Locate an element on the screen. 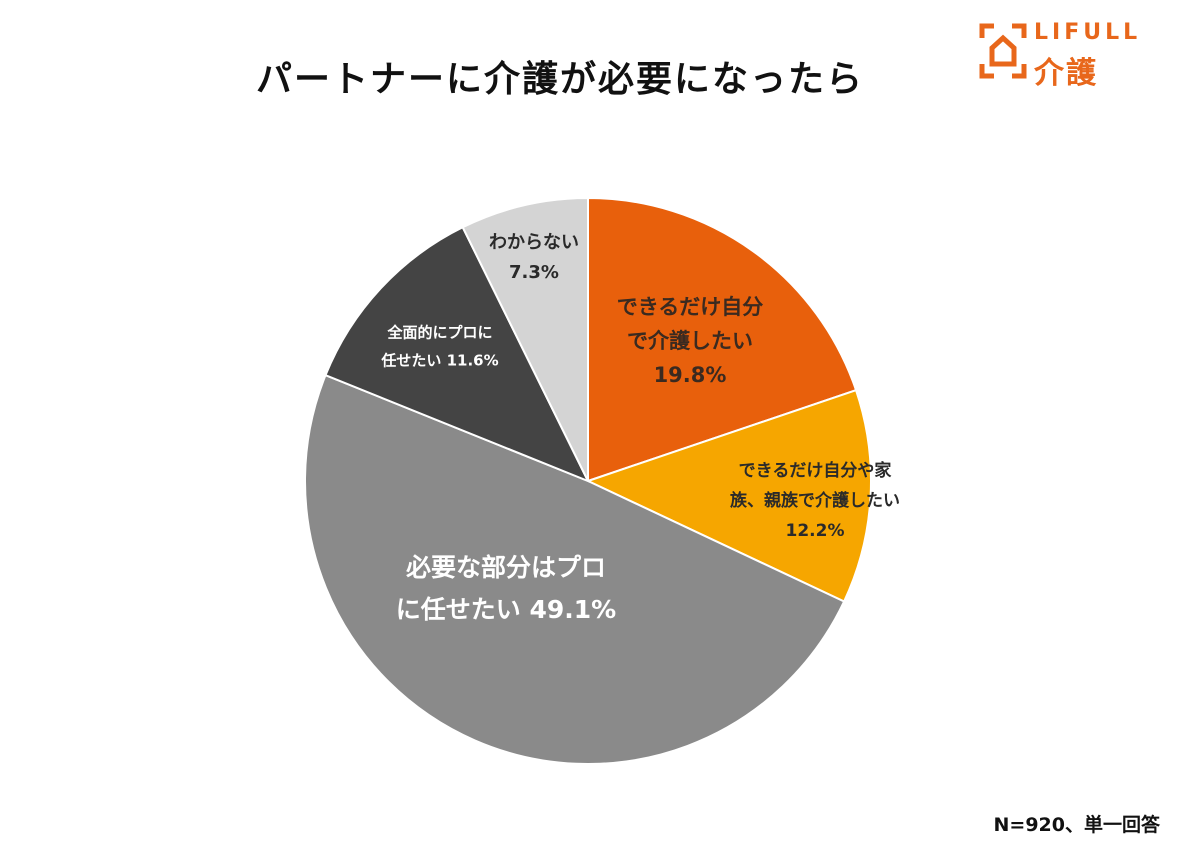 The width and height of the screenshot is (1200, 848). slice-label-line: できるだけ自分 is located at coordinates (690, 307).